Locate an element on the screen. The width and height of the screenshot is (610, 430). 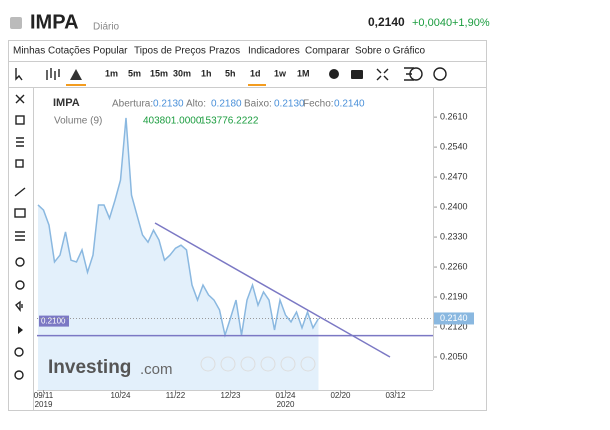
toolbar-icons is located at coordinates (231, 76).